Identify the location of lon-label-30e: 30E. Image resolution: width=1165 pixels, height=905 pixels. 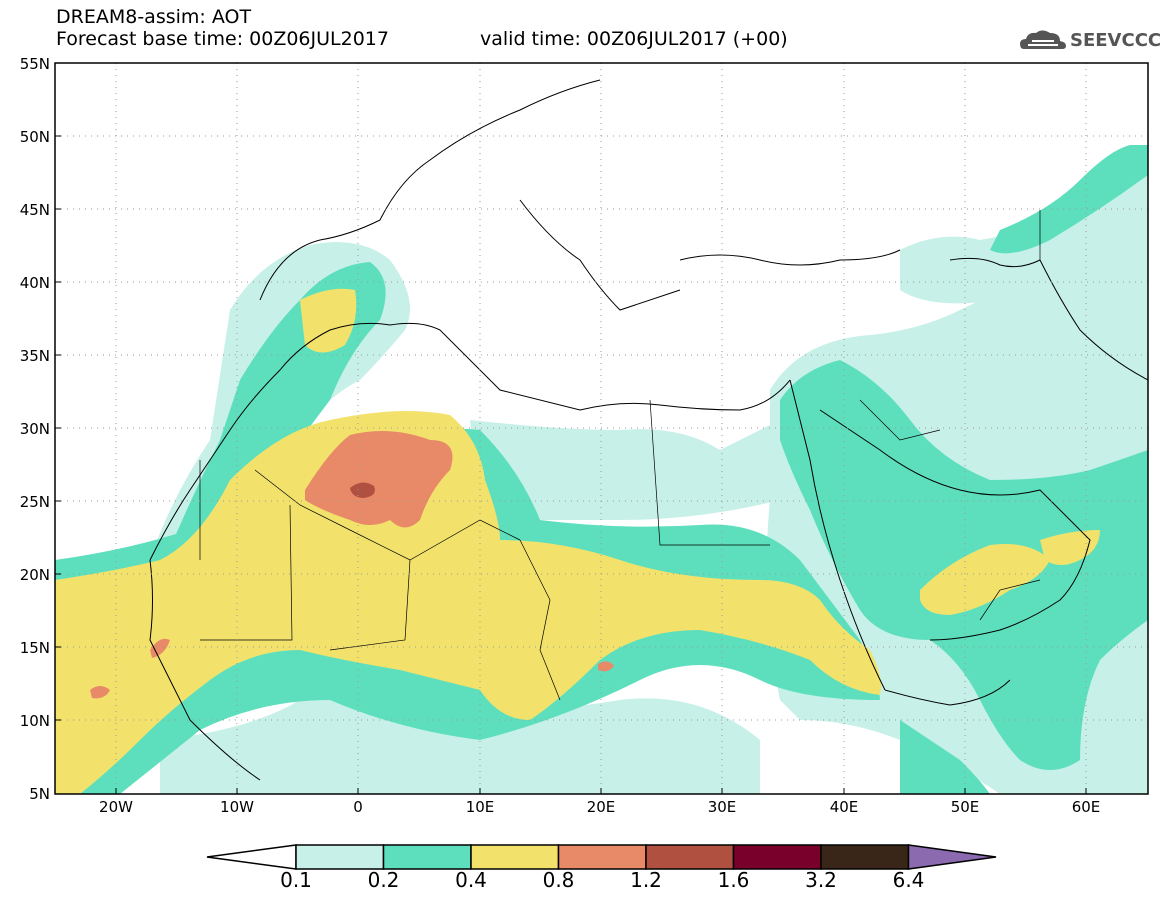
(722, 807).